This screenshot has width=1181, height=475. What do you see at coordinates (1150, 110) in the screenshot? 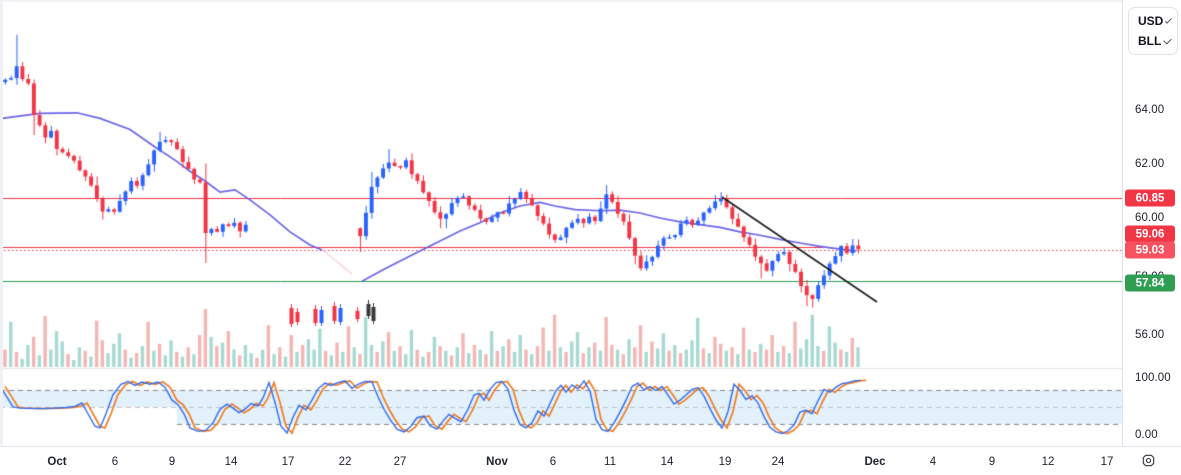
I see `price-tick-label: 64.00` at bounding box center [1150, 110].